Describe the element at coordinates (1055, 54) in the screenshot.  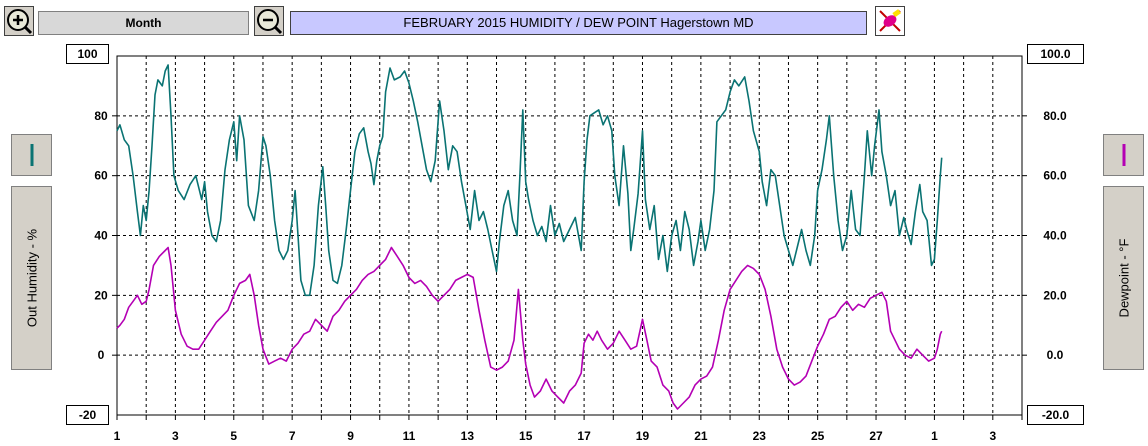
I see `right-axis-max-box: 100.0` at that location.